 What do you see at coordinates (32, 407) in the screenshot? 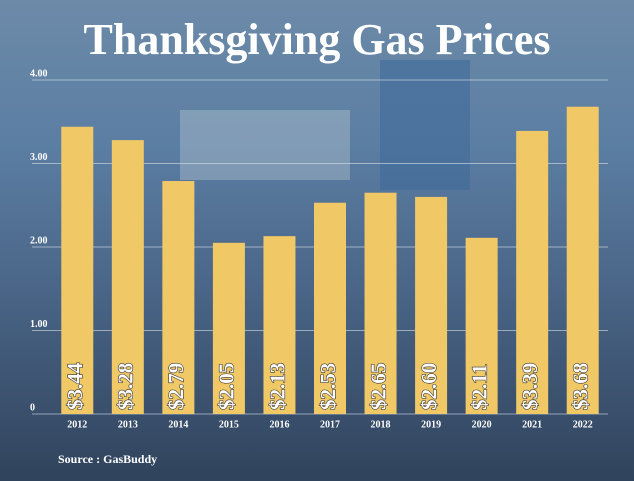
I see `y-tick-label: 0` at bounding box center [32, 407].